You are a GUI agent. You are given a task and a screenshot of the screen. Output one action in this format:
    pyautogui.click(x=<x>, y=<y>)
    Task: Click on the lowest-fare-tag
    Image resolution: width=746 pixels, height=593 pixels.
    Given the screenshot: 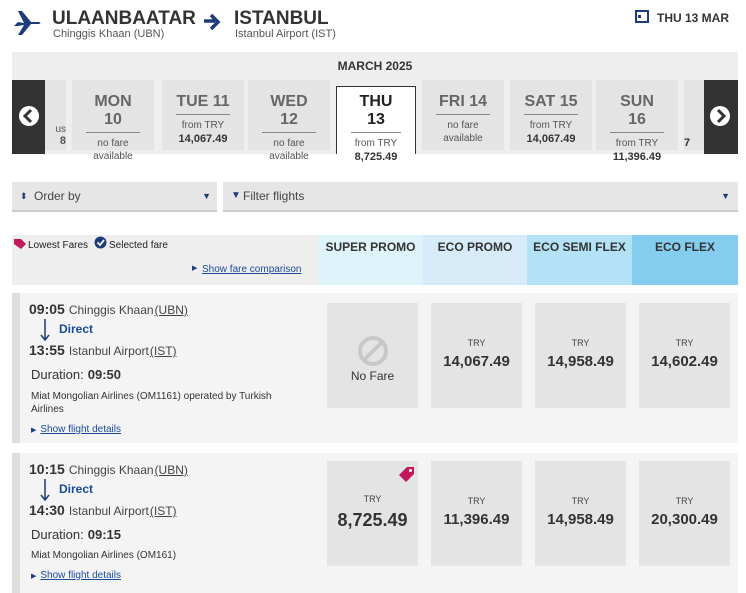 What is the action you would take?
    pyautogui.click(x=406, y=474)
    